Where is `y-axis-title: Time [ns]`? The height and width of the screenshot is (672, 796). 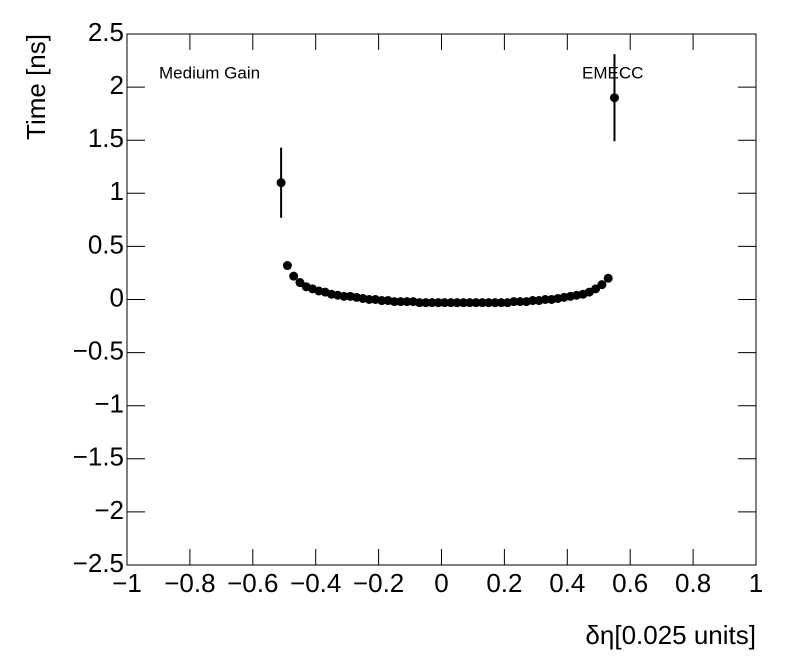 y-axis-title: Time [ns] is located at coordinates (36, 87).